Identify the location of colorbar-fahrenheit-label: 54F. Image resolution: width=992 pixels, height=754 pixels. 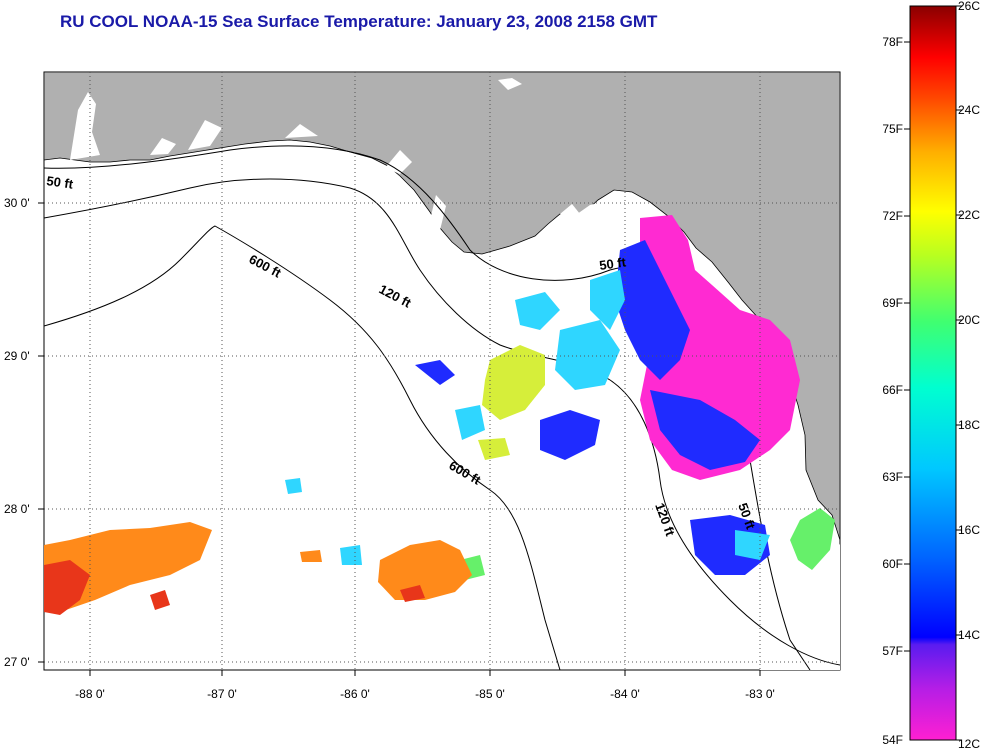
(892, 740).